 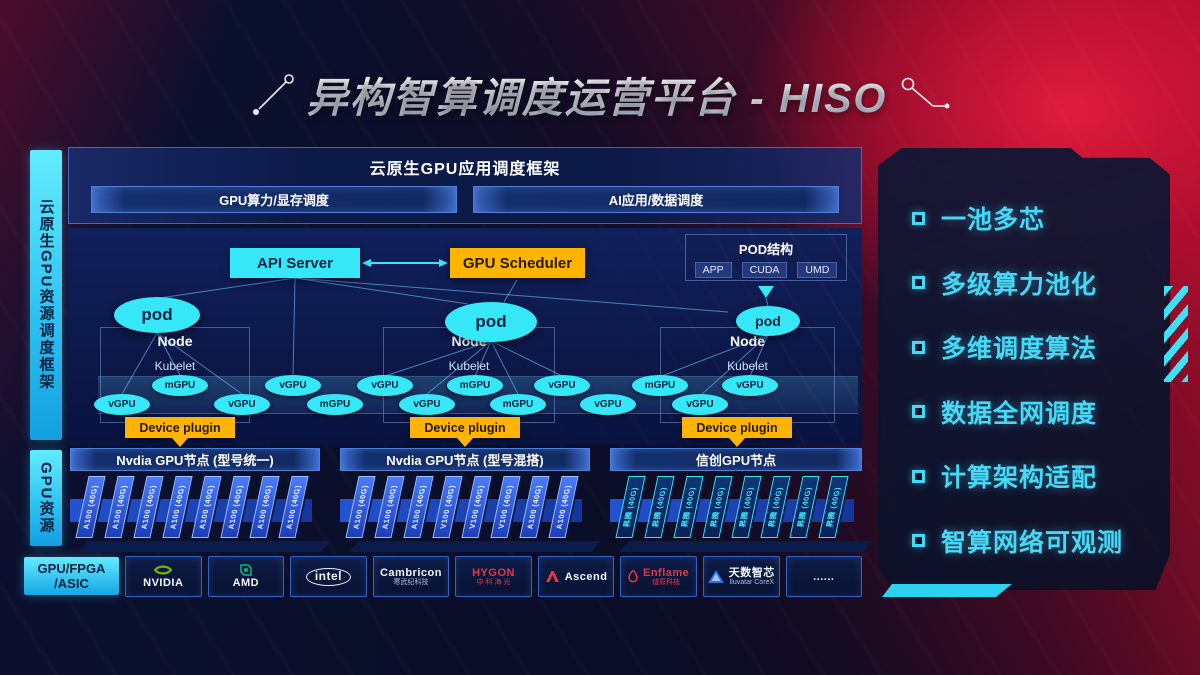 I want to click on pod-ellipse-2: pod, so click(x=491, y=322).